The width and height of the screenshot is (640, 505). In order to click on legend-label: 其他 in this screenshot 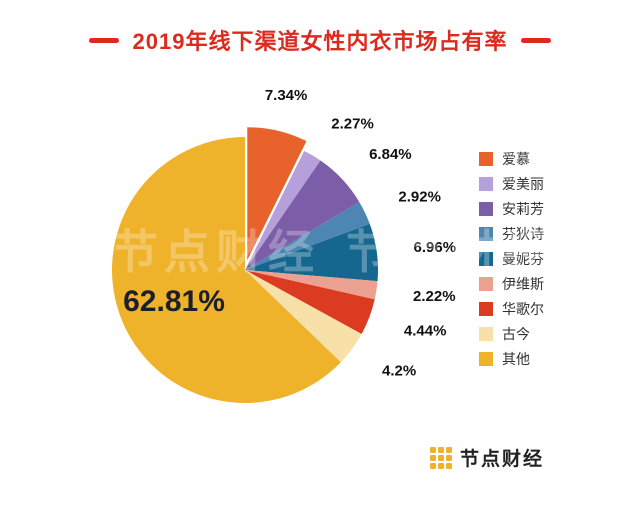, I will do `click(516, 358)`.